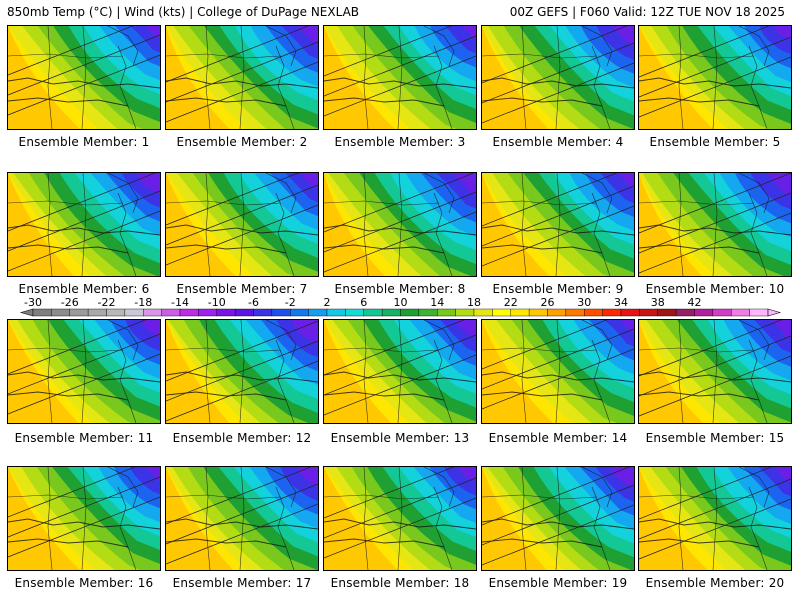 Image resolution: width=800 pixels, height=600 pixels. Describe the element at coordinates (437, 302) in the screenshot. I see `colorbar-tick-label: 14` at that location.